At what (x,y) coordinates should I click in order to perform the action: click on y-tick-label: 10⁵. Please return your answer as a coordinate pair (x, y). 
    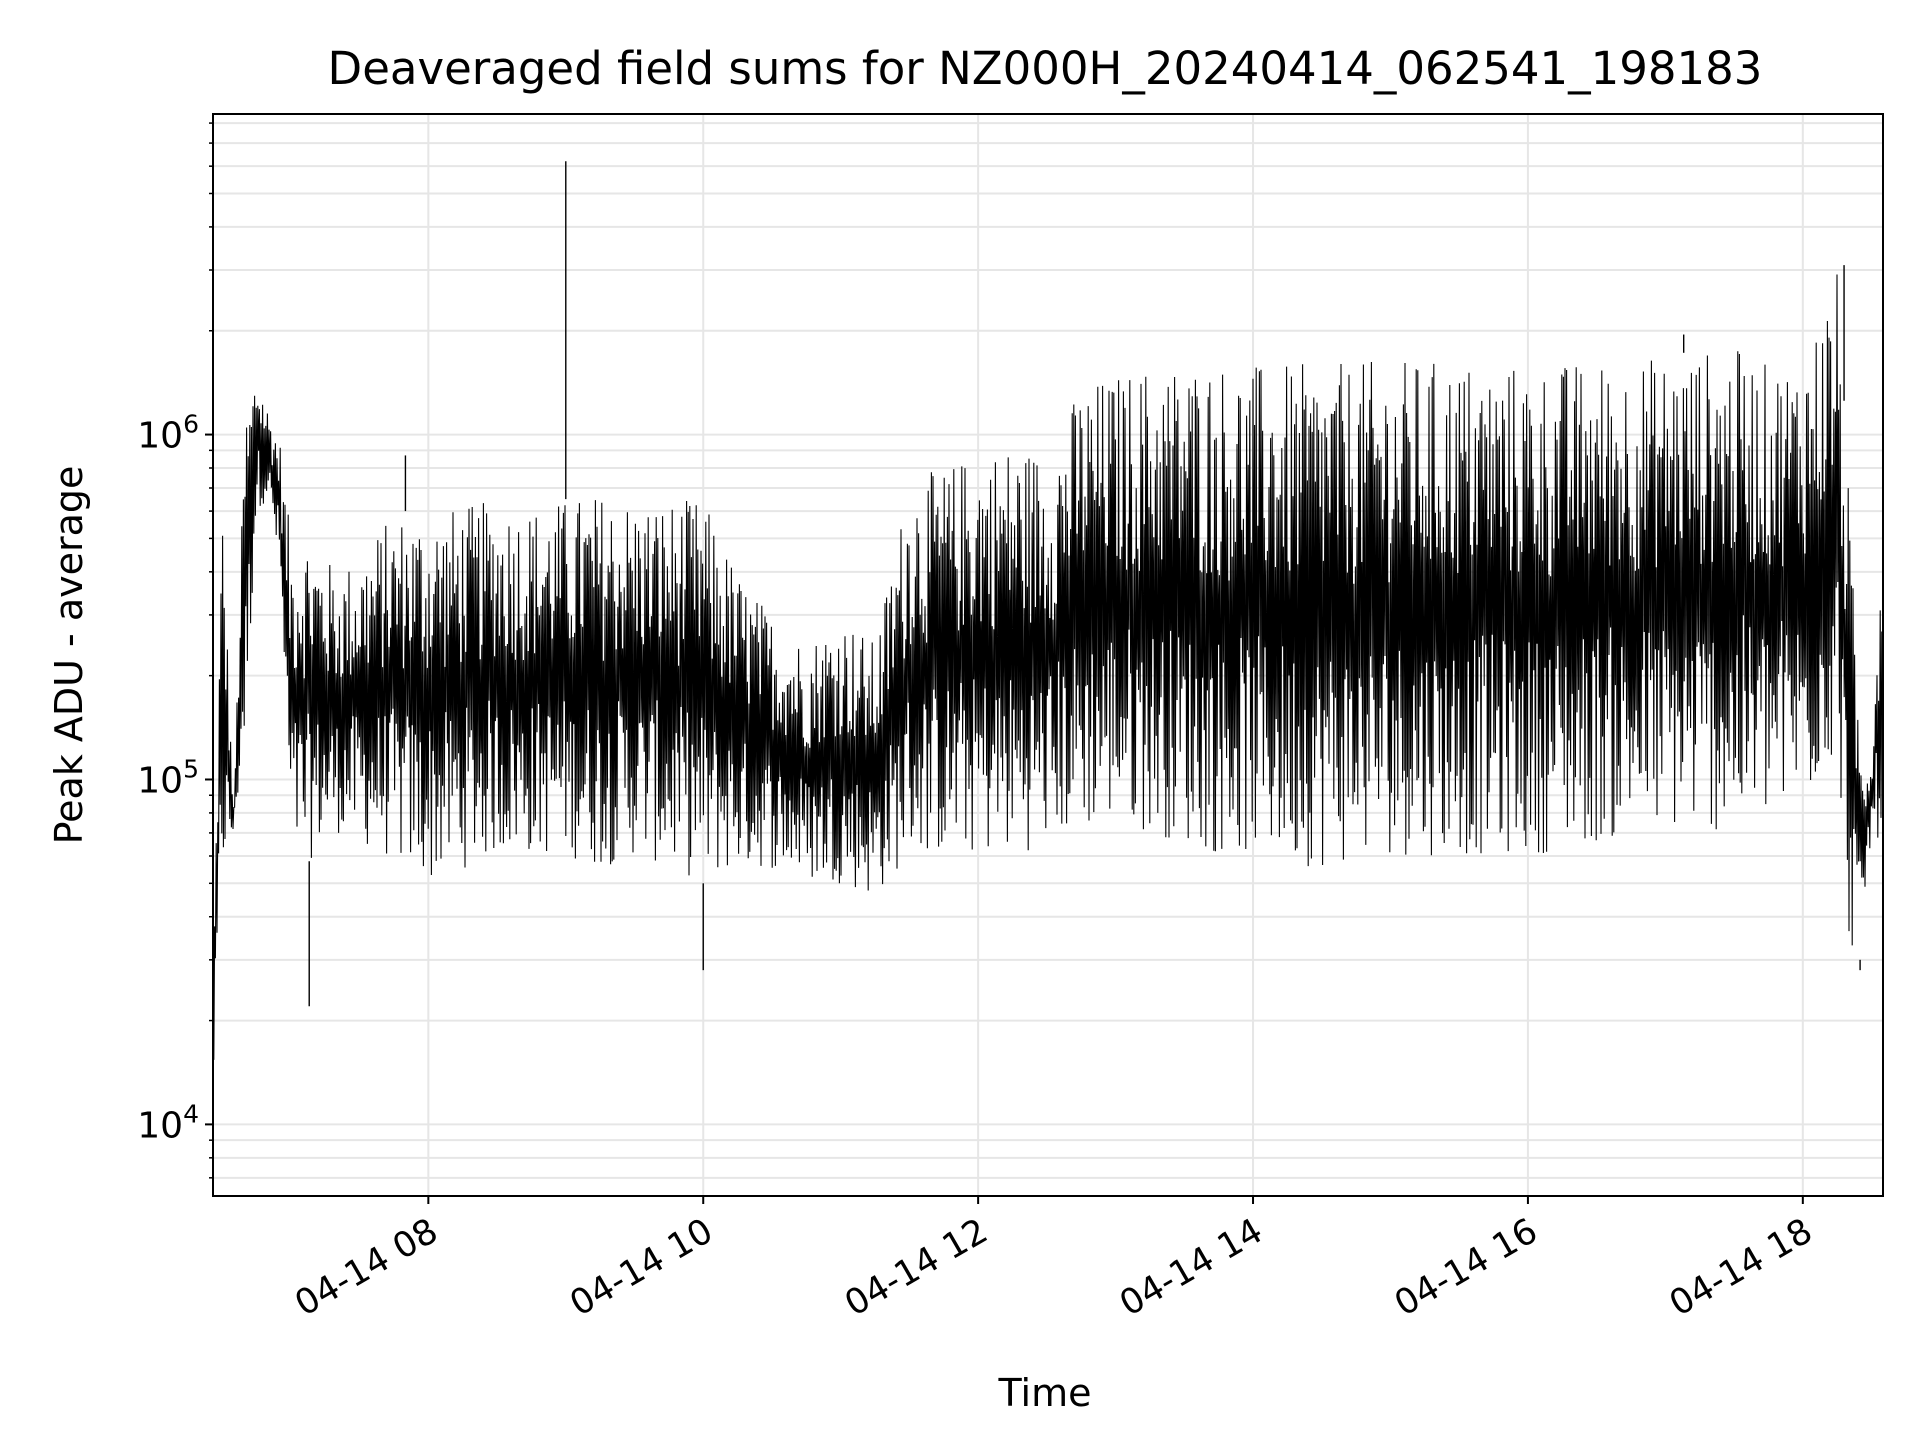
    Looking at the image, I should click on (168, 777).